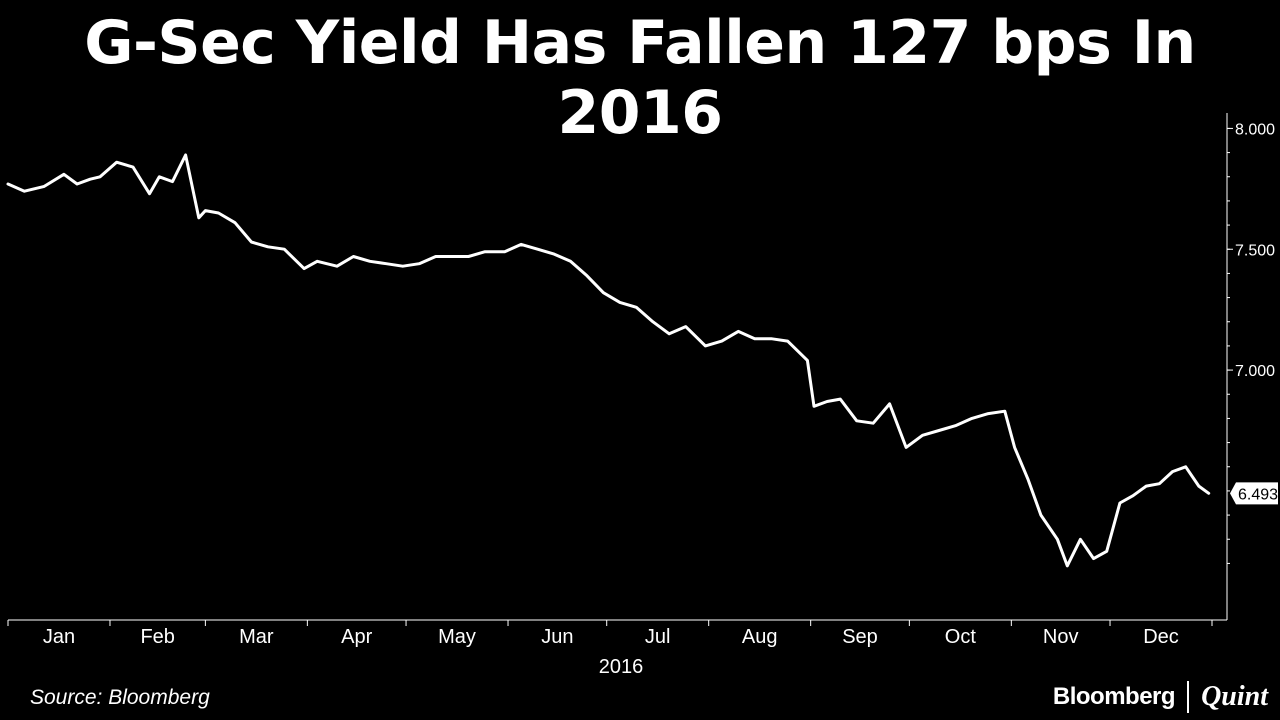 This screenshot has height=720, width=1280. What do you see at coordinates (1161, 637) in the screenshot?
I see `x-tick-label: Dec` at bounding box center [1161, 637].